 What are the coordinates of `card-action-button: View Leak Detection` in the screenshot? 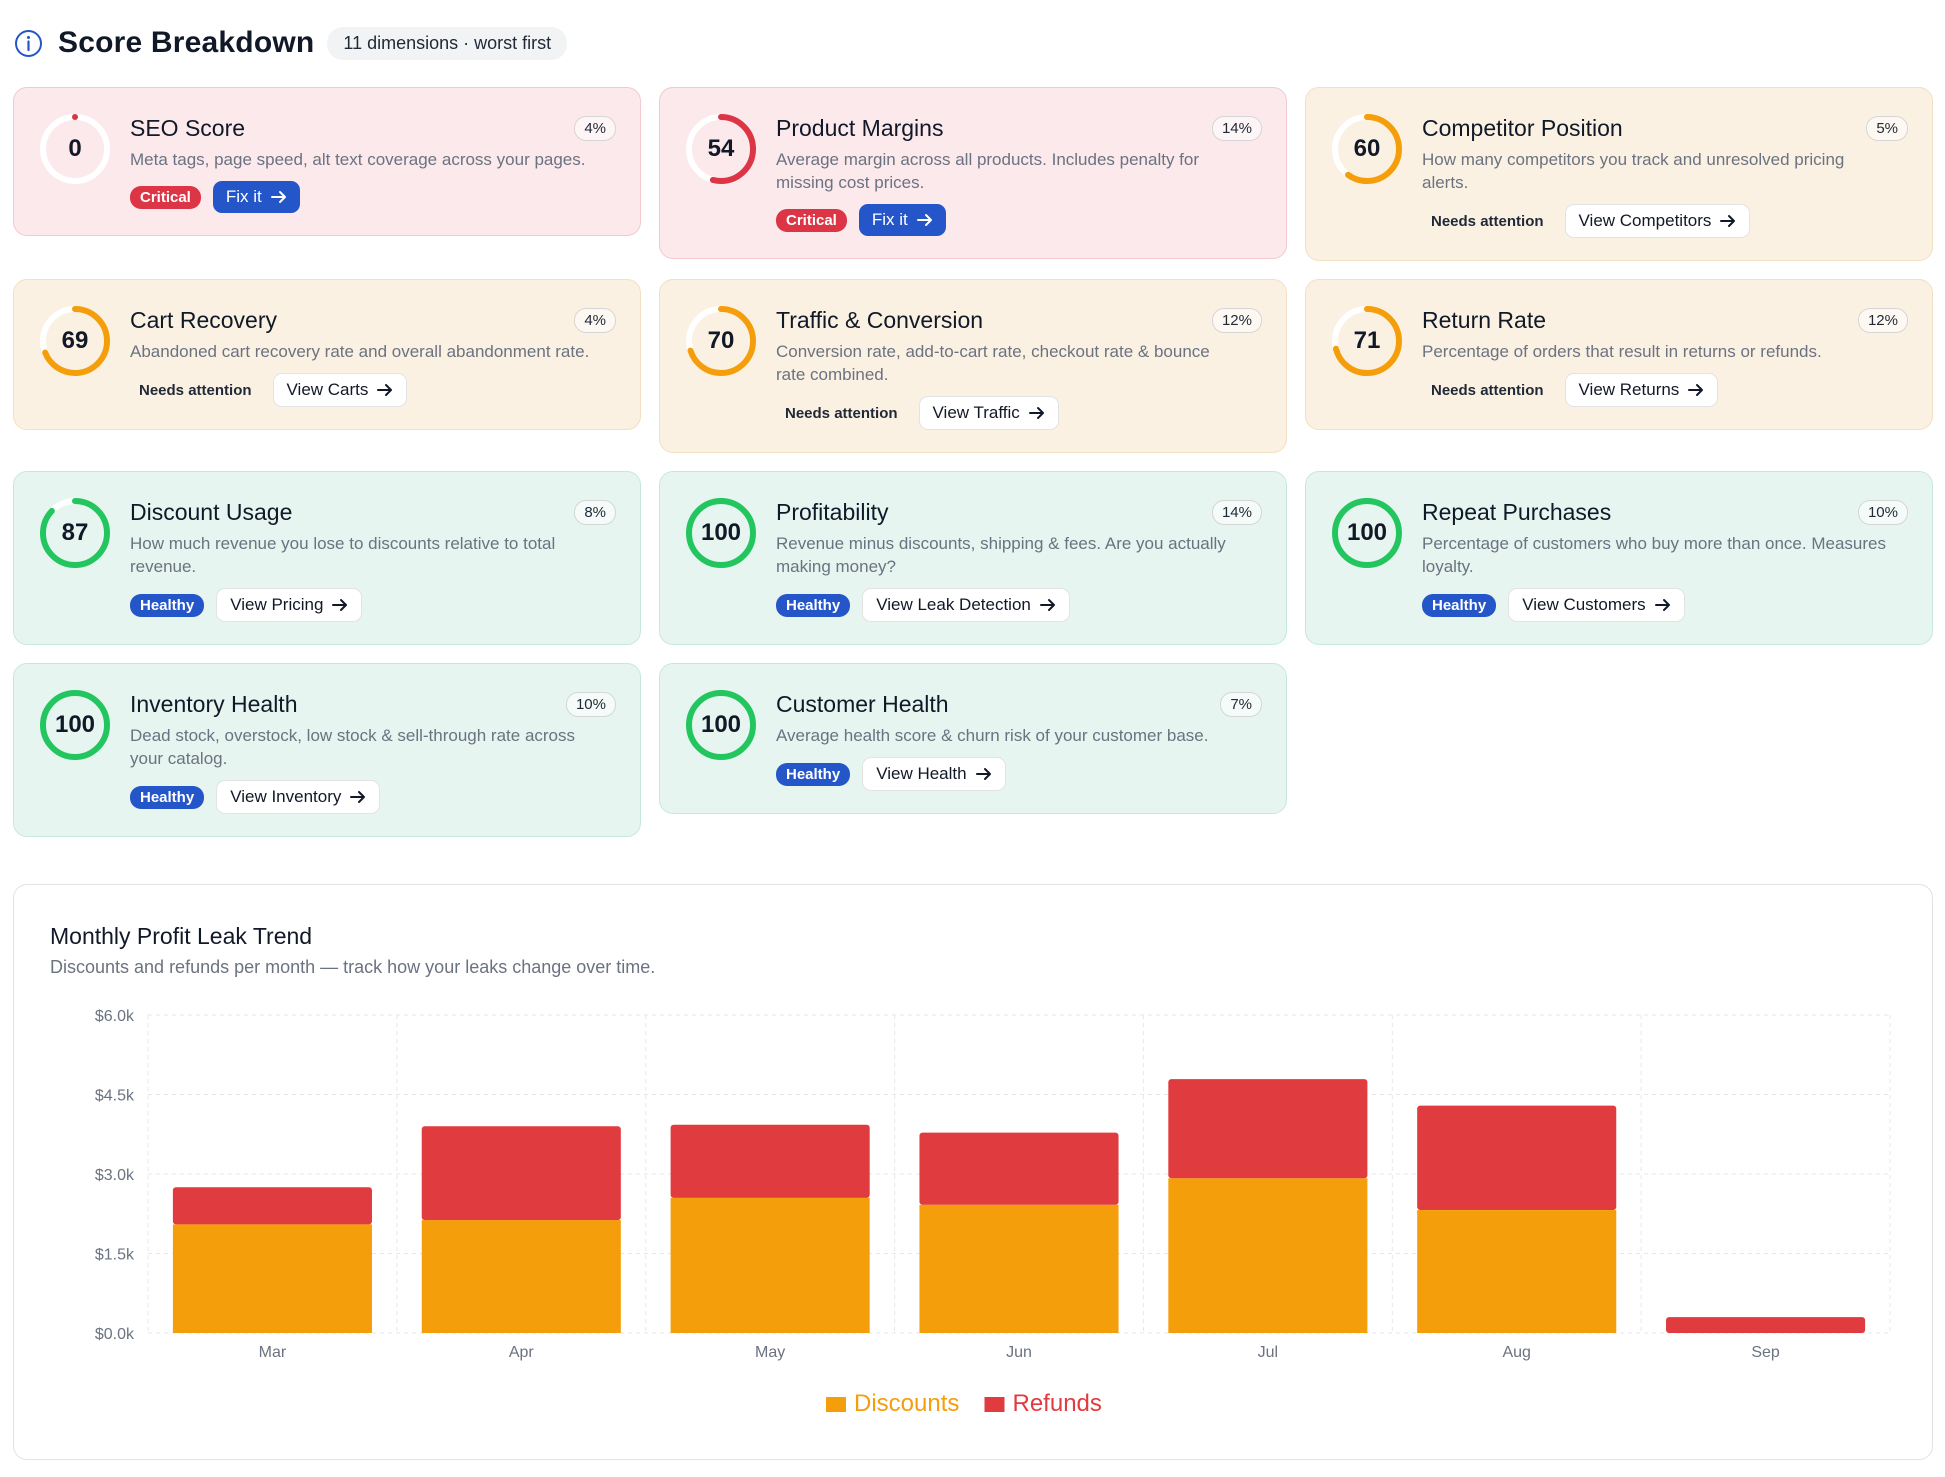 It's located at (966, 605).